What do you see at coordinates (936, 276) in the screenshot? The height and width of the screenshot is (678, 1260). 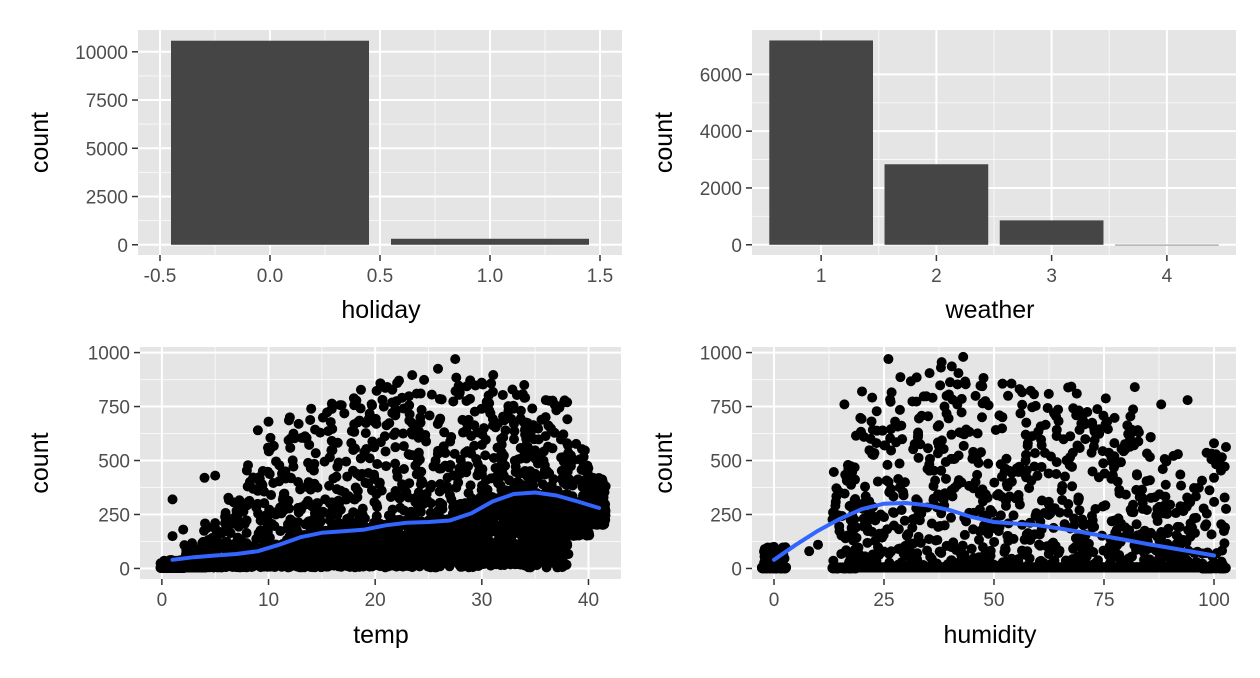 I see `x-tick-label: 2` at bounding box center [936, 276].